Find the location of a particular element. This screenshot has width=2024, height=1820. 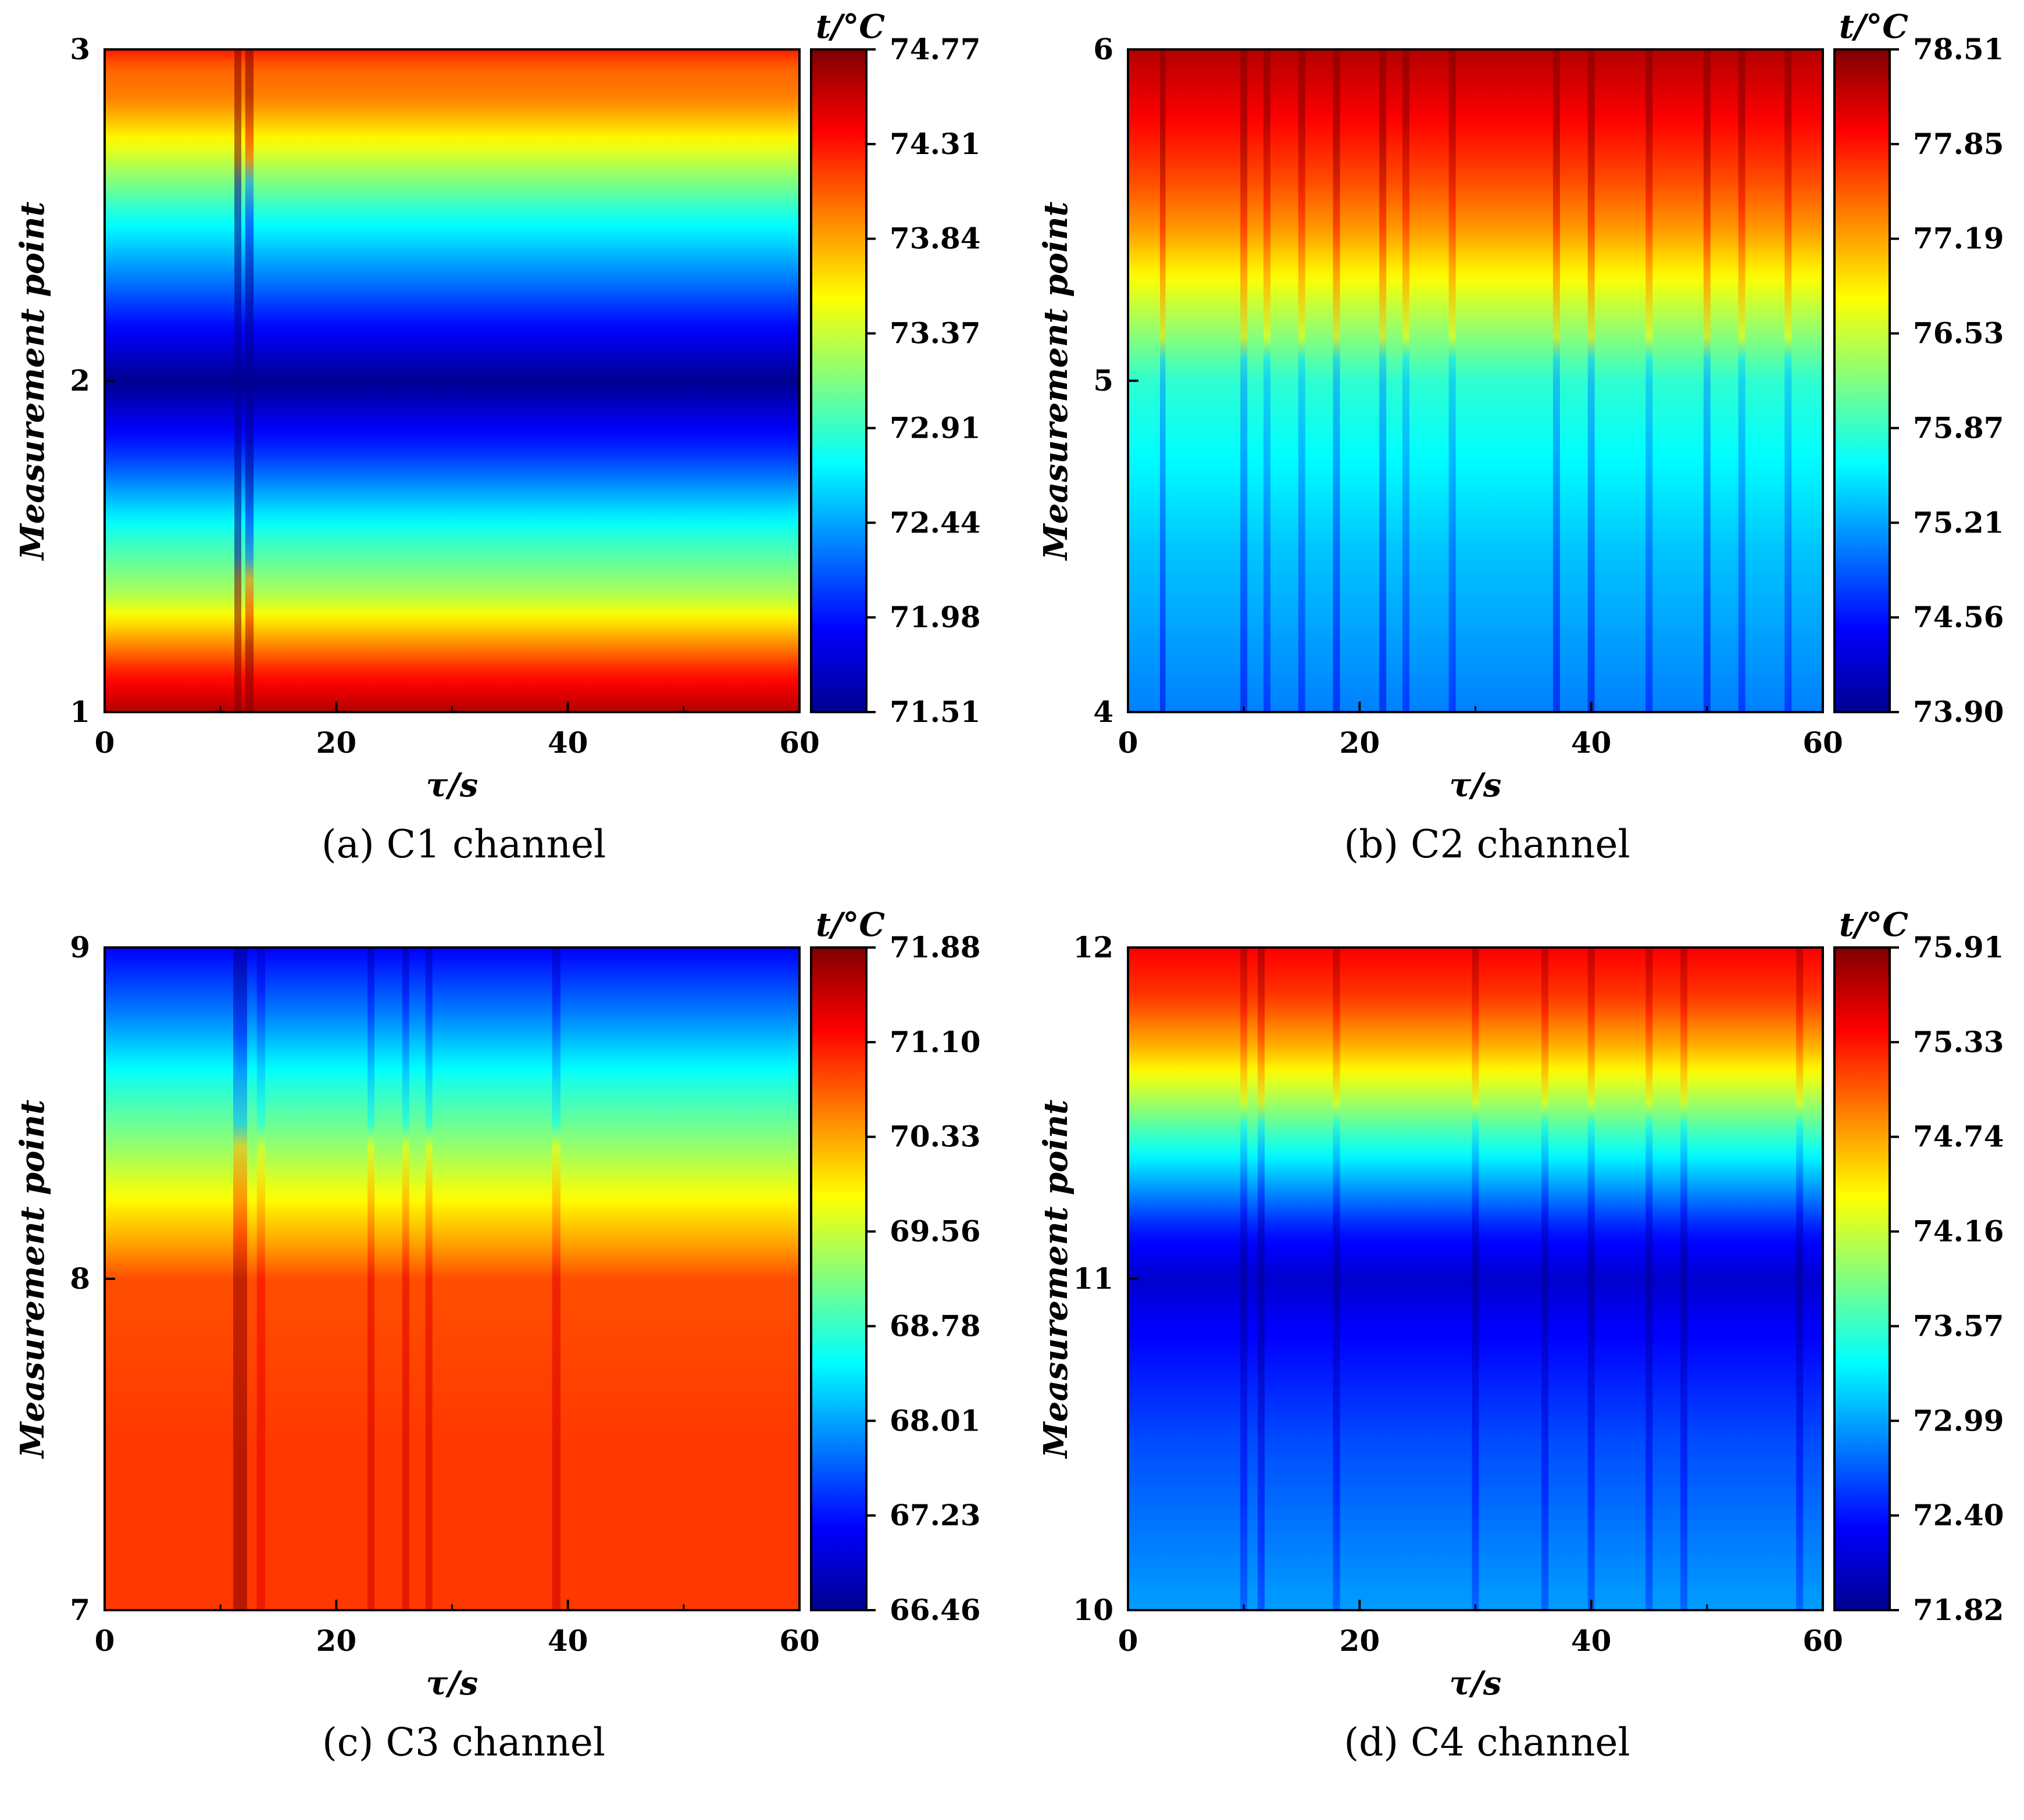

colorbar-tick-label: 73.90 is located at coordinates (1958, 712).